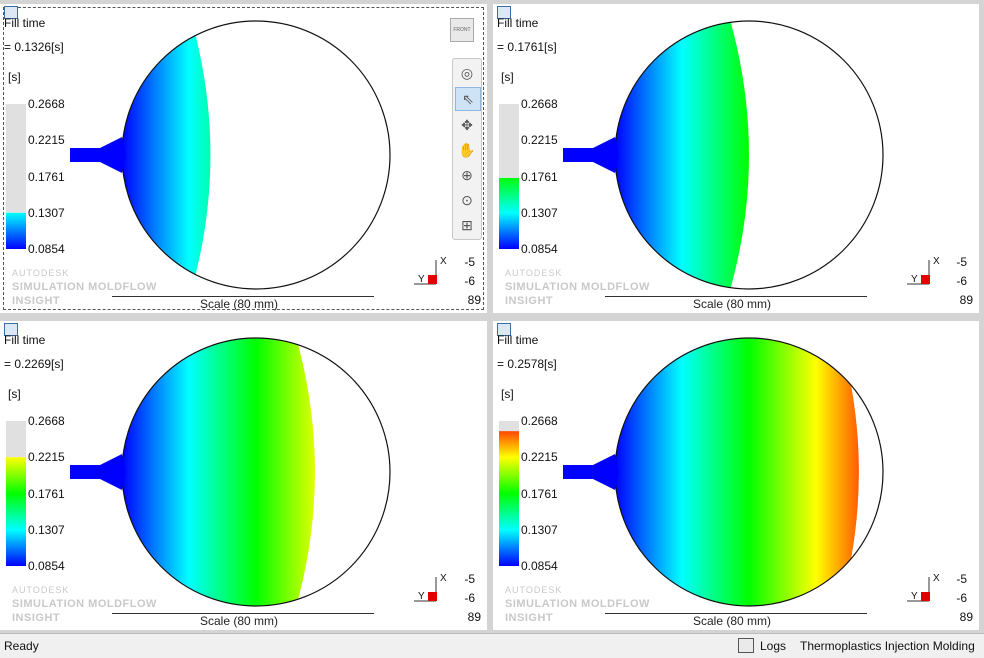 The image size is (984, 658). What do you see at coordinates (34, 364) in the screenshot?
I see `pane-time: = 0.2269[s]` at bounding box center [34, 364].